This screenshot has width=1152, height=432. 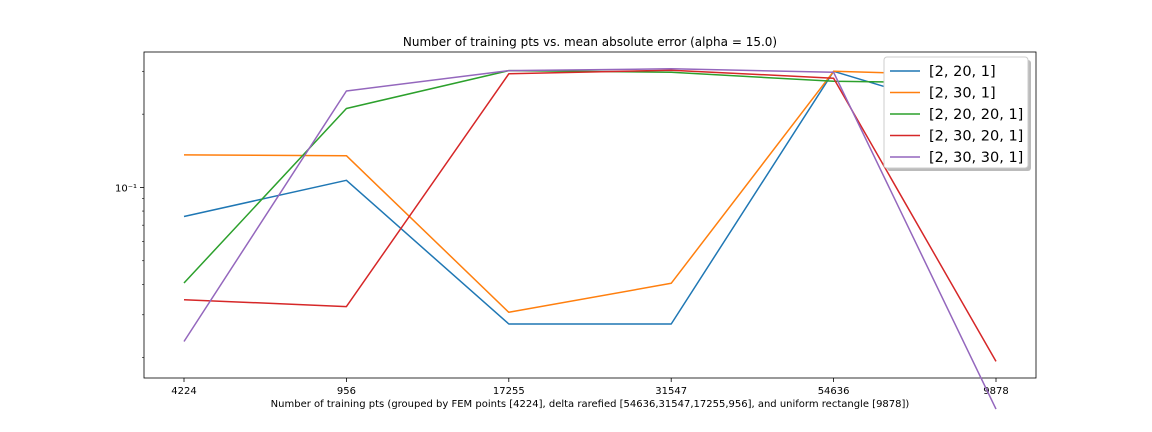 I want to click on legend-entry-label: [2, 30, 30, 1], so click(x=976, y=158).